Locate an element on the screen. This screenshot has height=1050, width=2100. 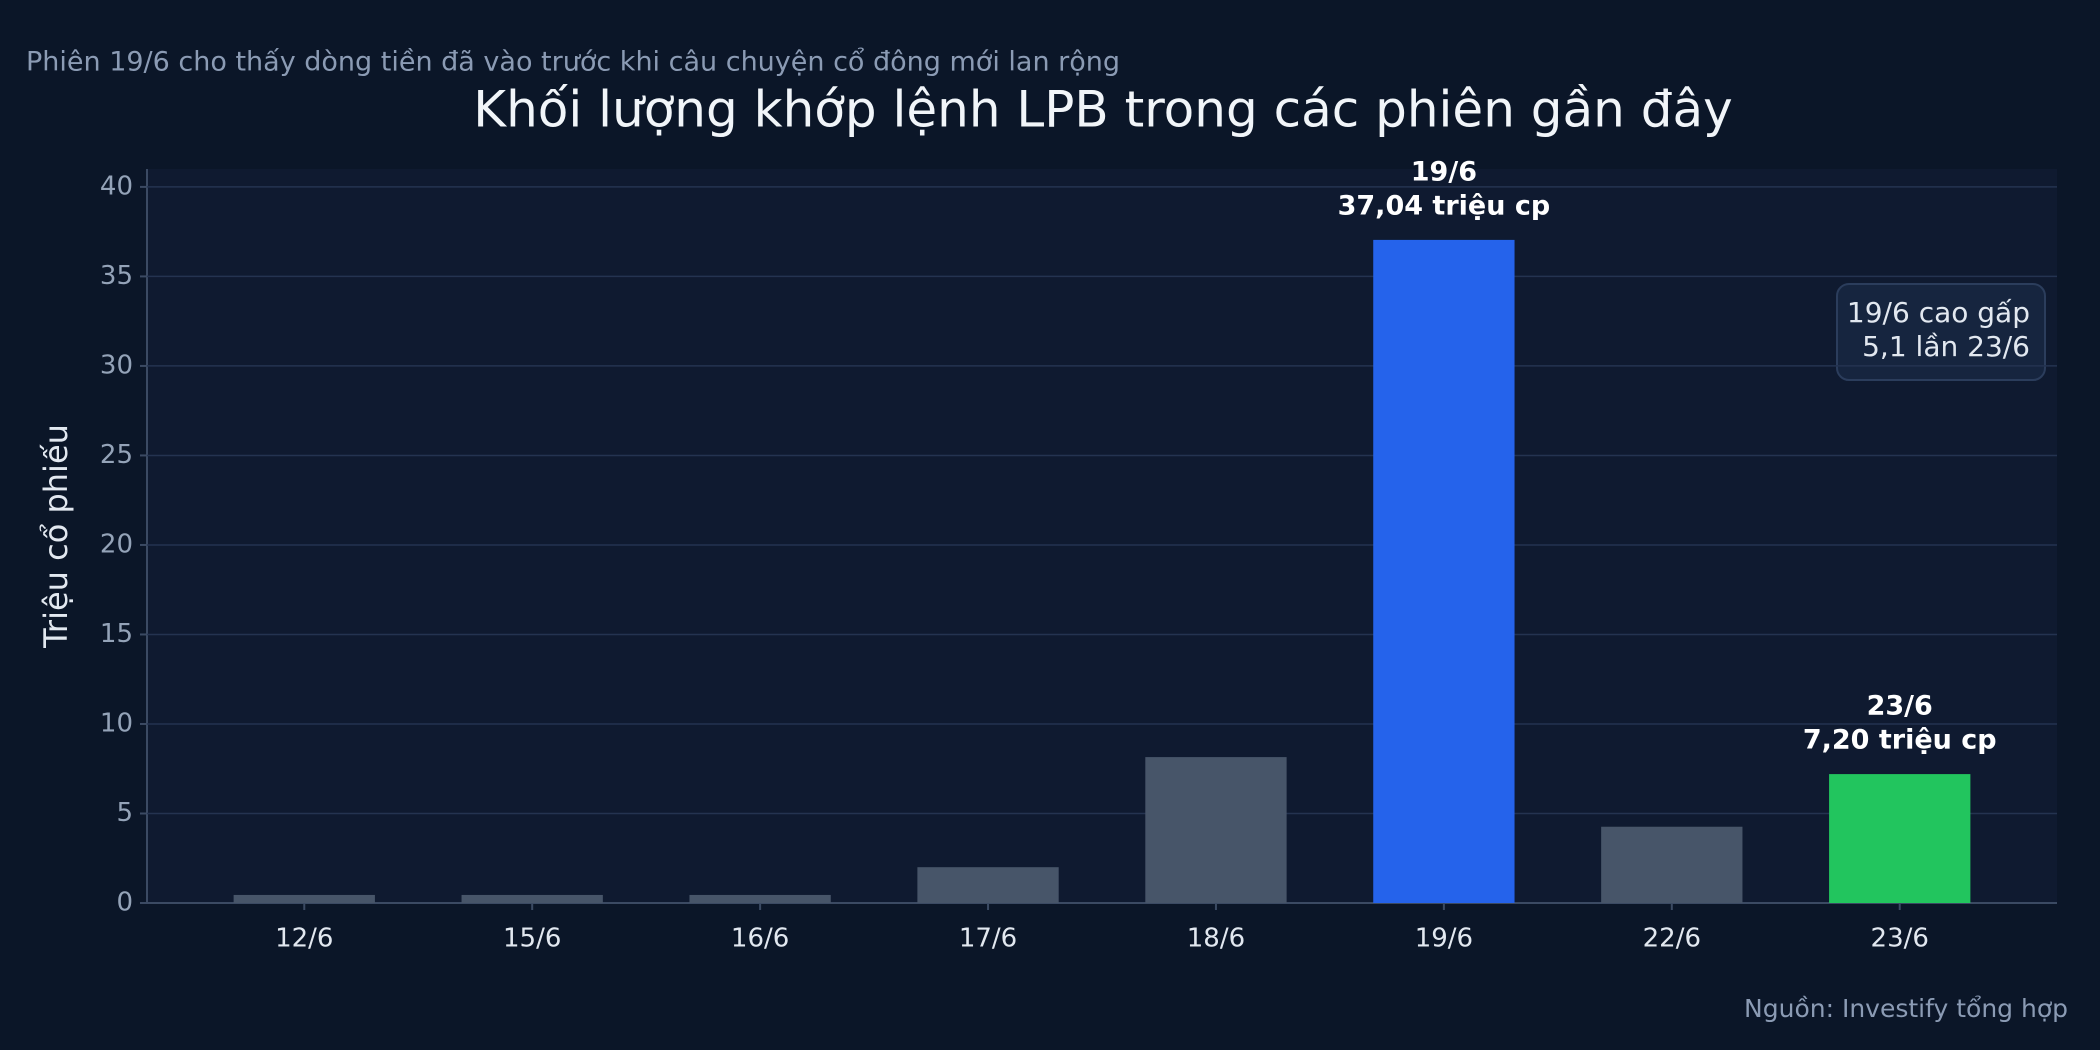
annotation-line: 19/6 cao gấp is located at coordinates (1938, 312).